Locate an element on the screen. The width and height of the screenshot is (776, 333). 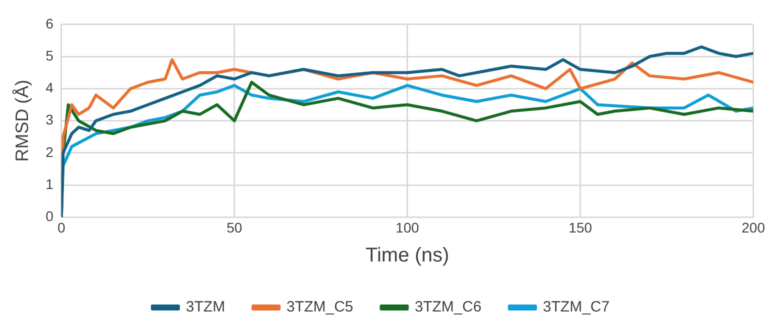
legend-label: 3TZM is located at coordinates (206, 307).